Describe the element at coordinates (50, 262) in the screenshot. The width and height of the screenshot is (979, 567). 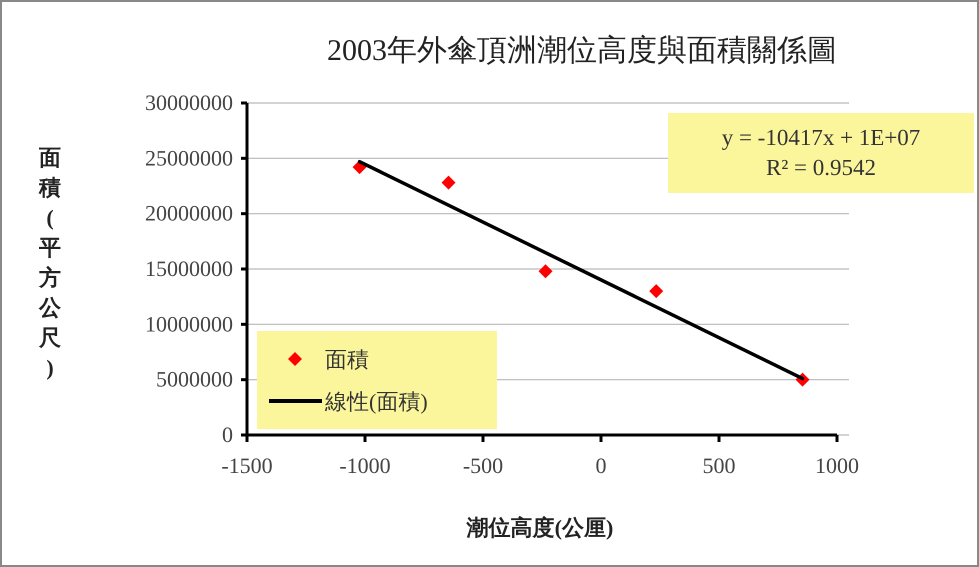
I see `y-axis-title: 面積(平方公尺)` at that location.